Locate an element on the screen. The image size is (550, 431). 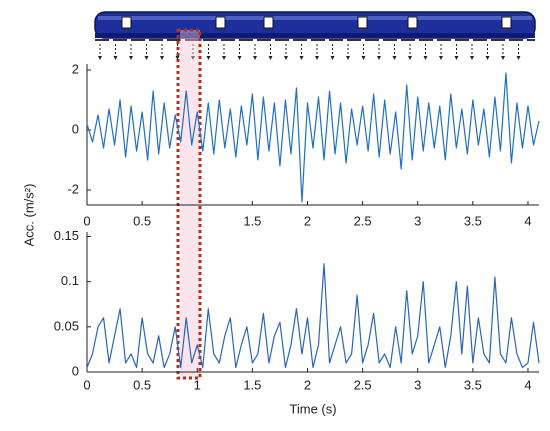
highlight-box is located at coordinates (189, 204).